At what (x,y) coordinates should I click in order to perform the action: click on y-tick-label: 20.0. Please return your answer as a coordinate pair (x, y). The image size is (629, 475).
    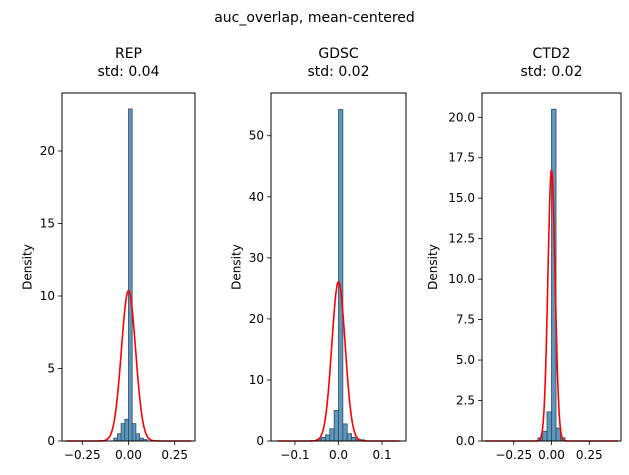
    Looking at the image, I should click on (461, 117).